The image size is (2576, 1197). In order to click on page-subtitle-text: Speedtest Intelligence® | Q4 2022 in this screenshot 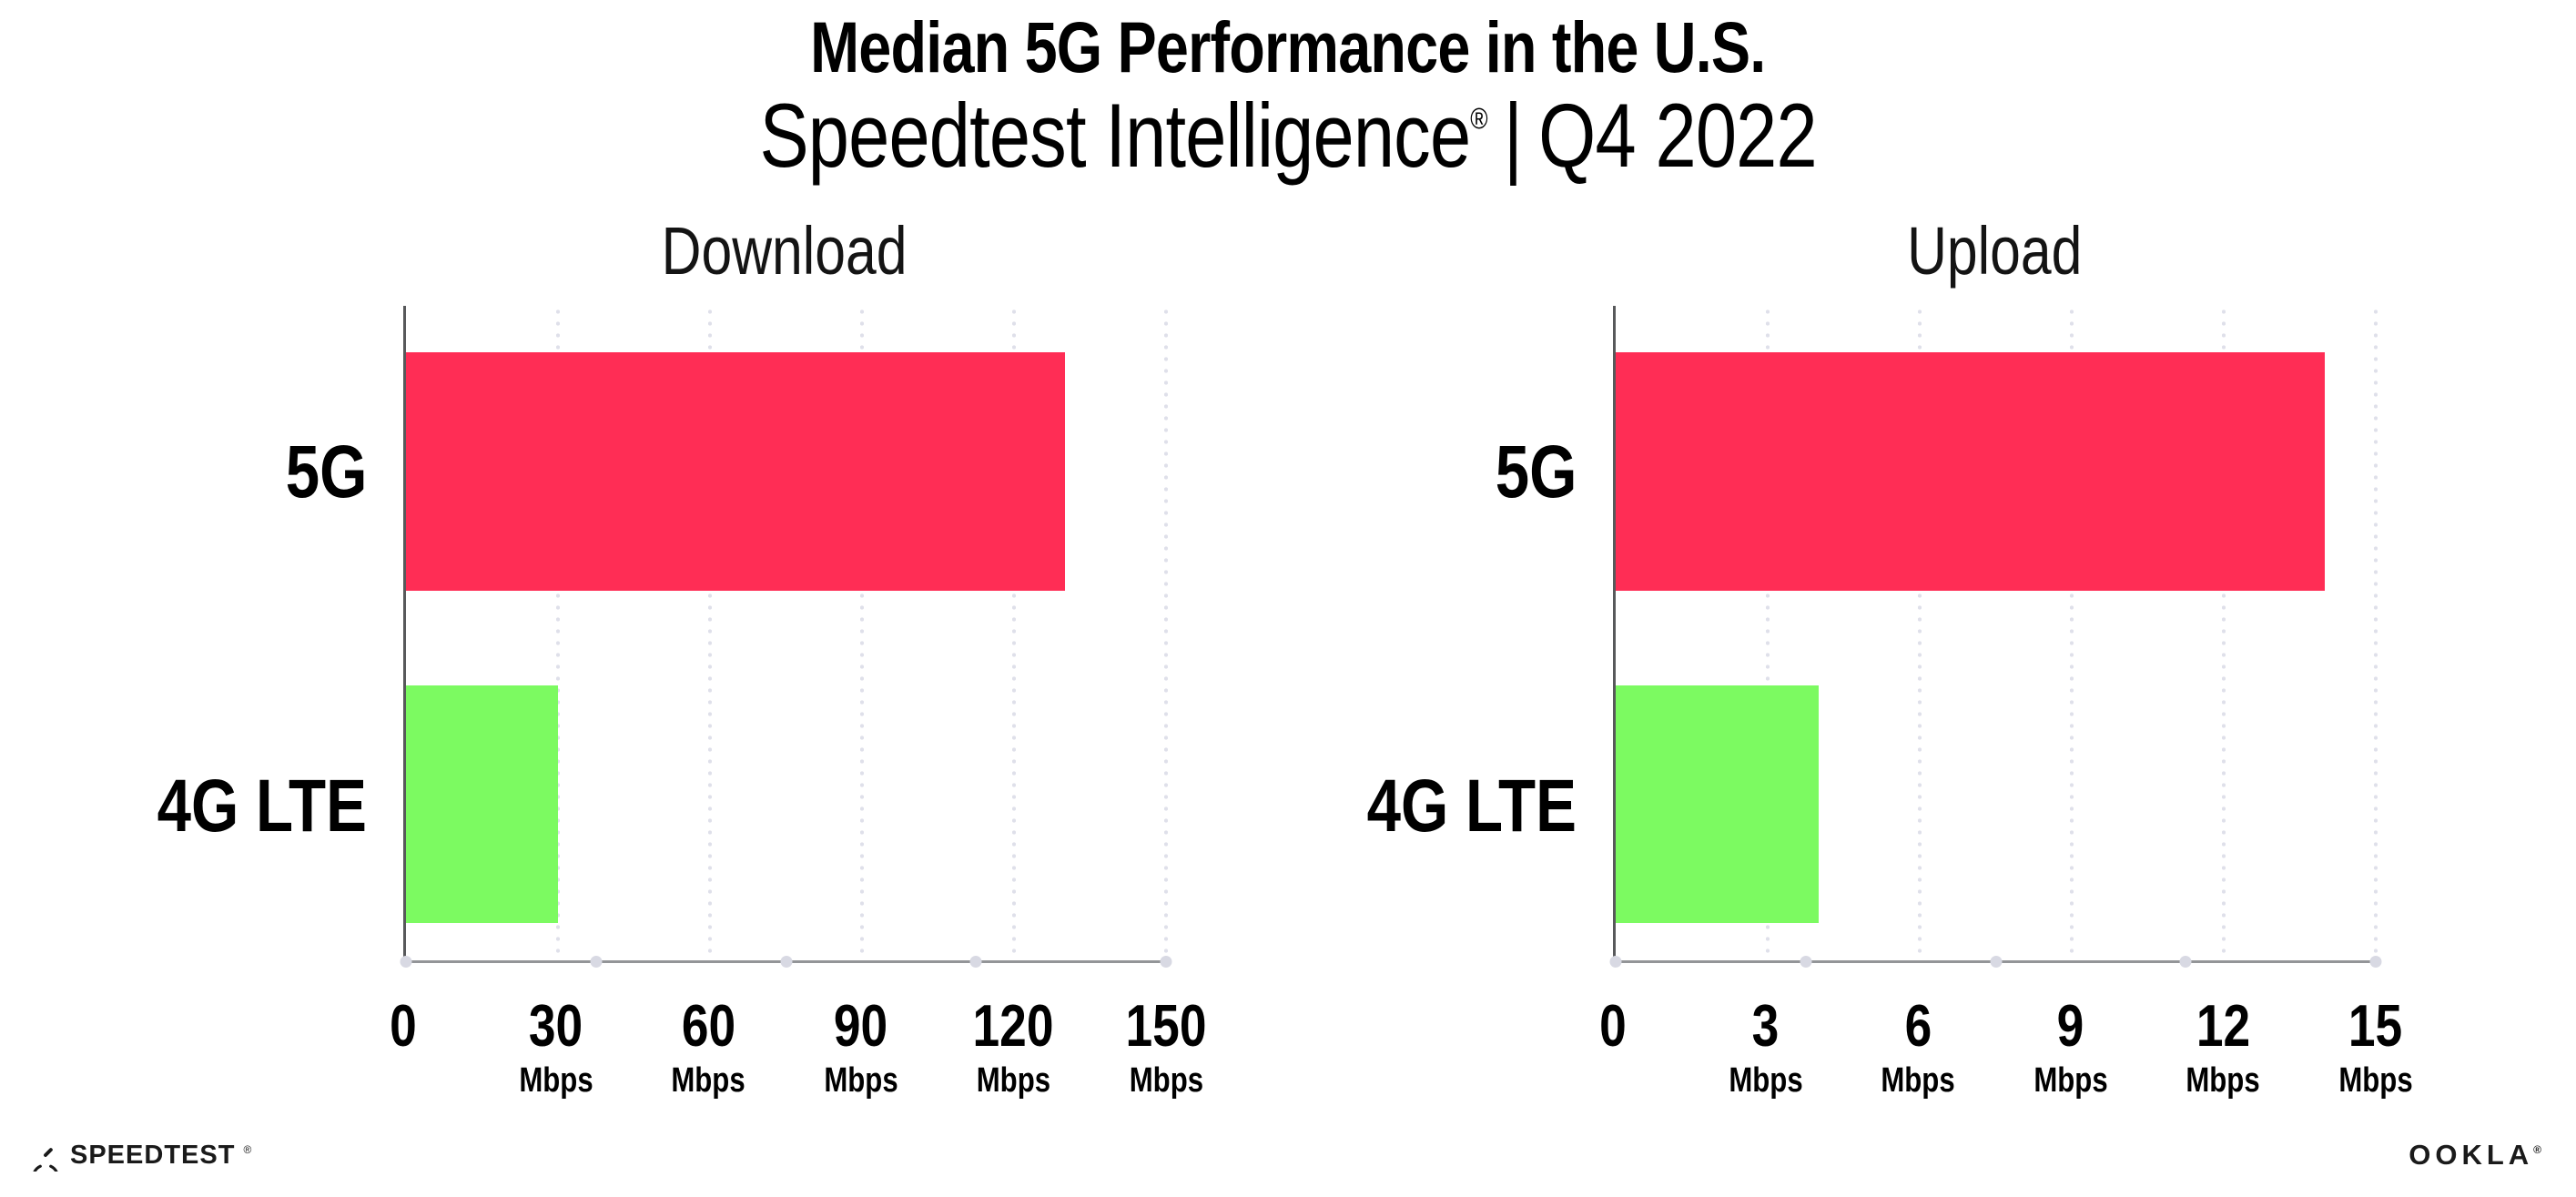, I will do `click(1288, 136)`.